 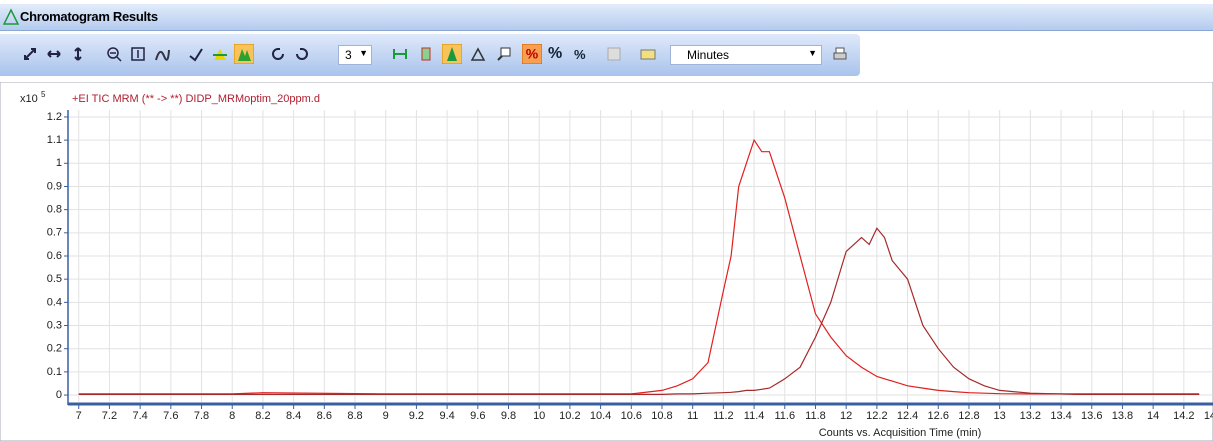 What do you see at coordinates (426, 54) in the screenshot?
I see `bar-button` at bounding box center [426, 54].